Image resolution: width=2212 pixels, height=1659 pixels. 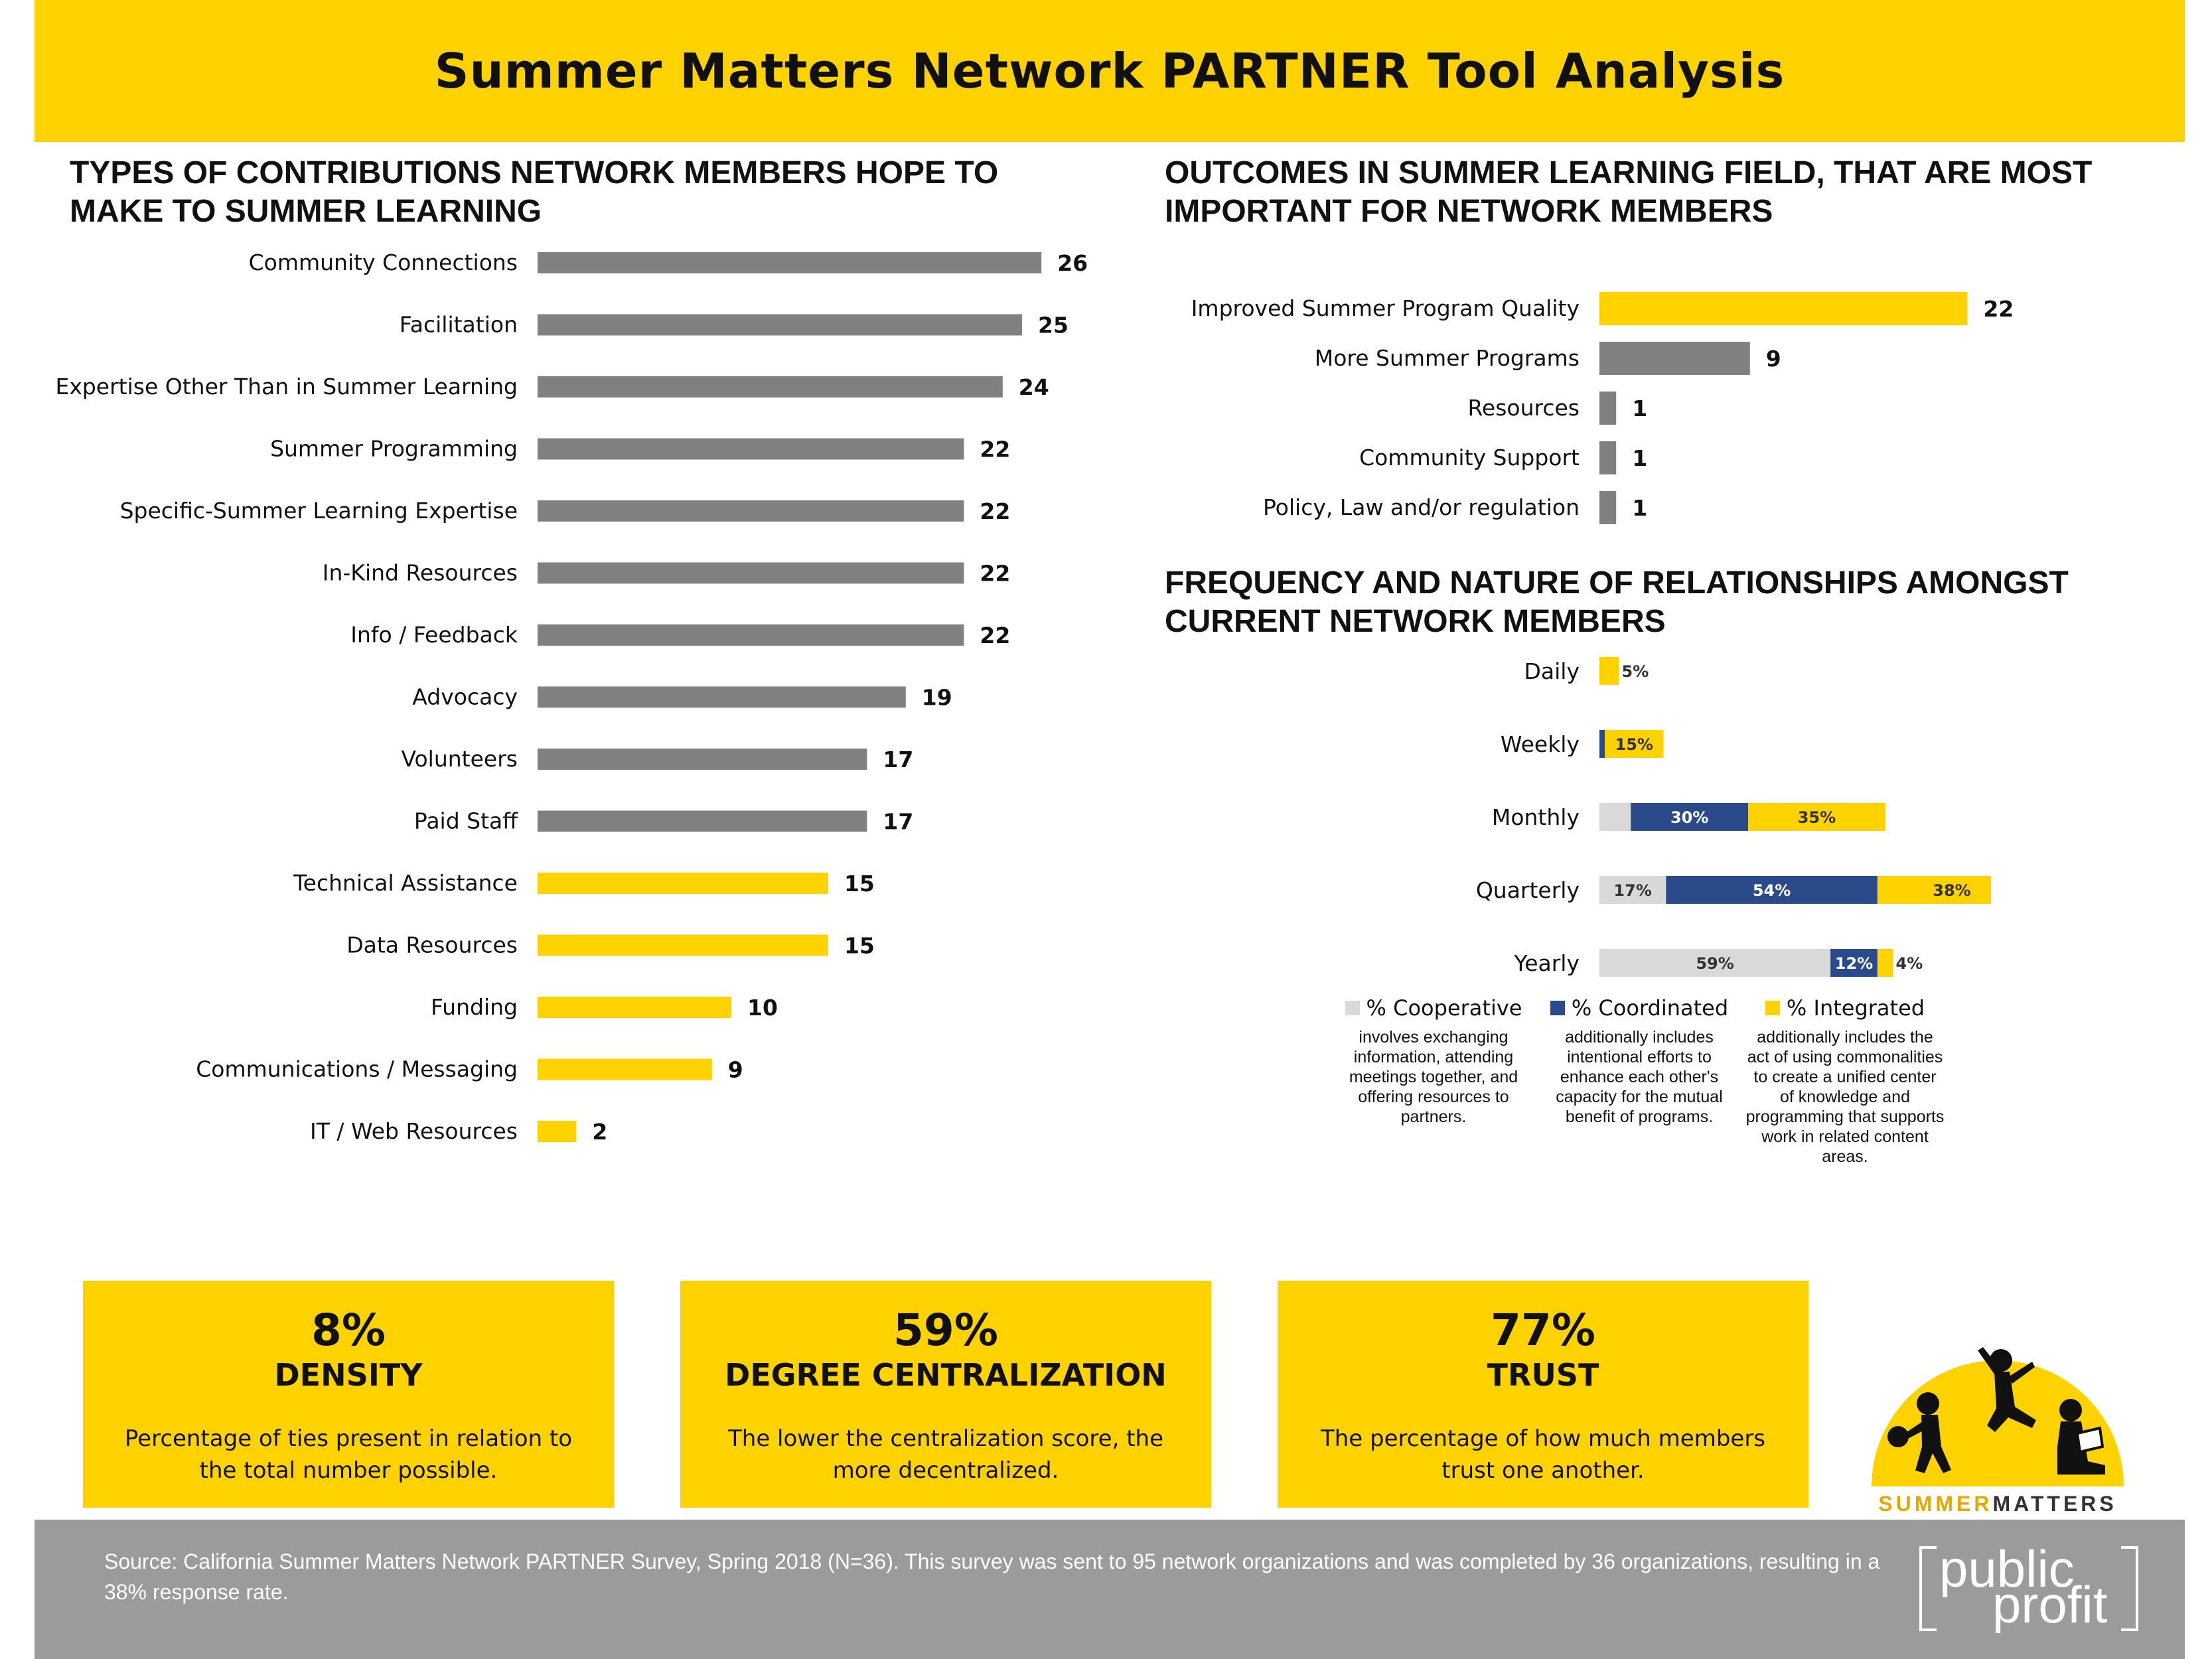 What do you see at coordinates (1998, 1504) in the screenshot?
I see `logo-wordmark: SUMMERMATTERS` at bounding box center [1998, 1504].